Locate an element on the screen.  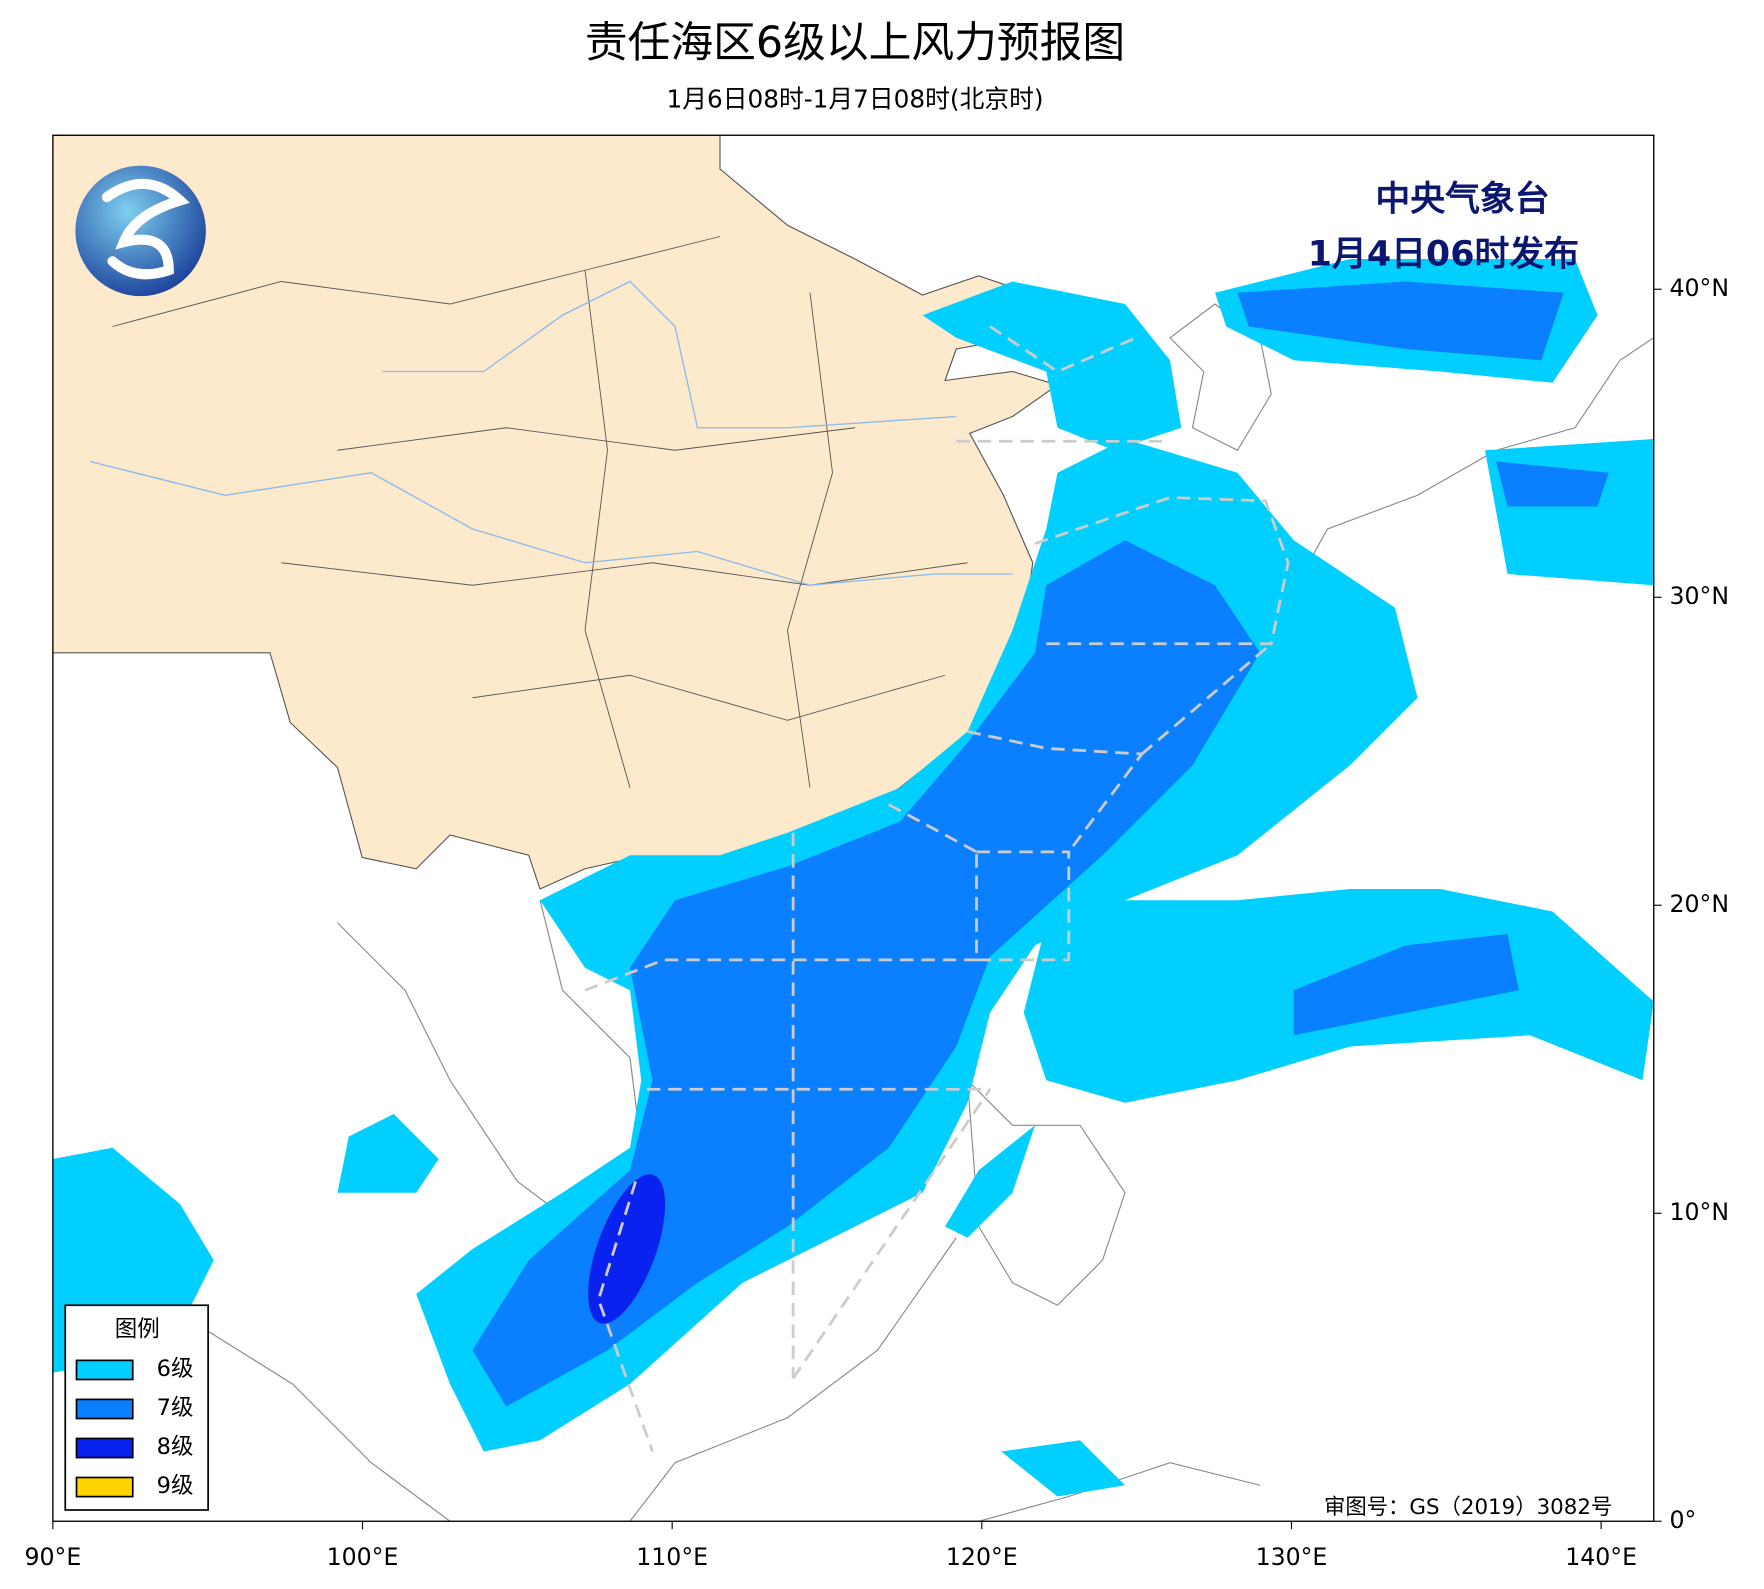
x-tick-label: 100°E is located at coordinates (363, 1557).